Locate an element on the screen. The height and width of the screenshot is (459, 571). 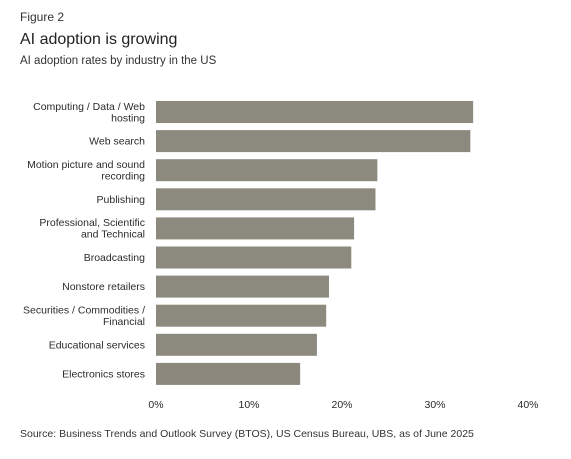
category-label-4-1: and Technical is located at coordinates (113, 235).